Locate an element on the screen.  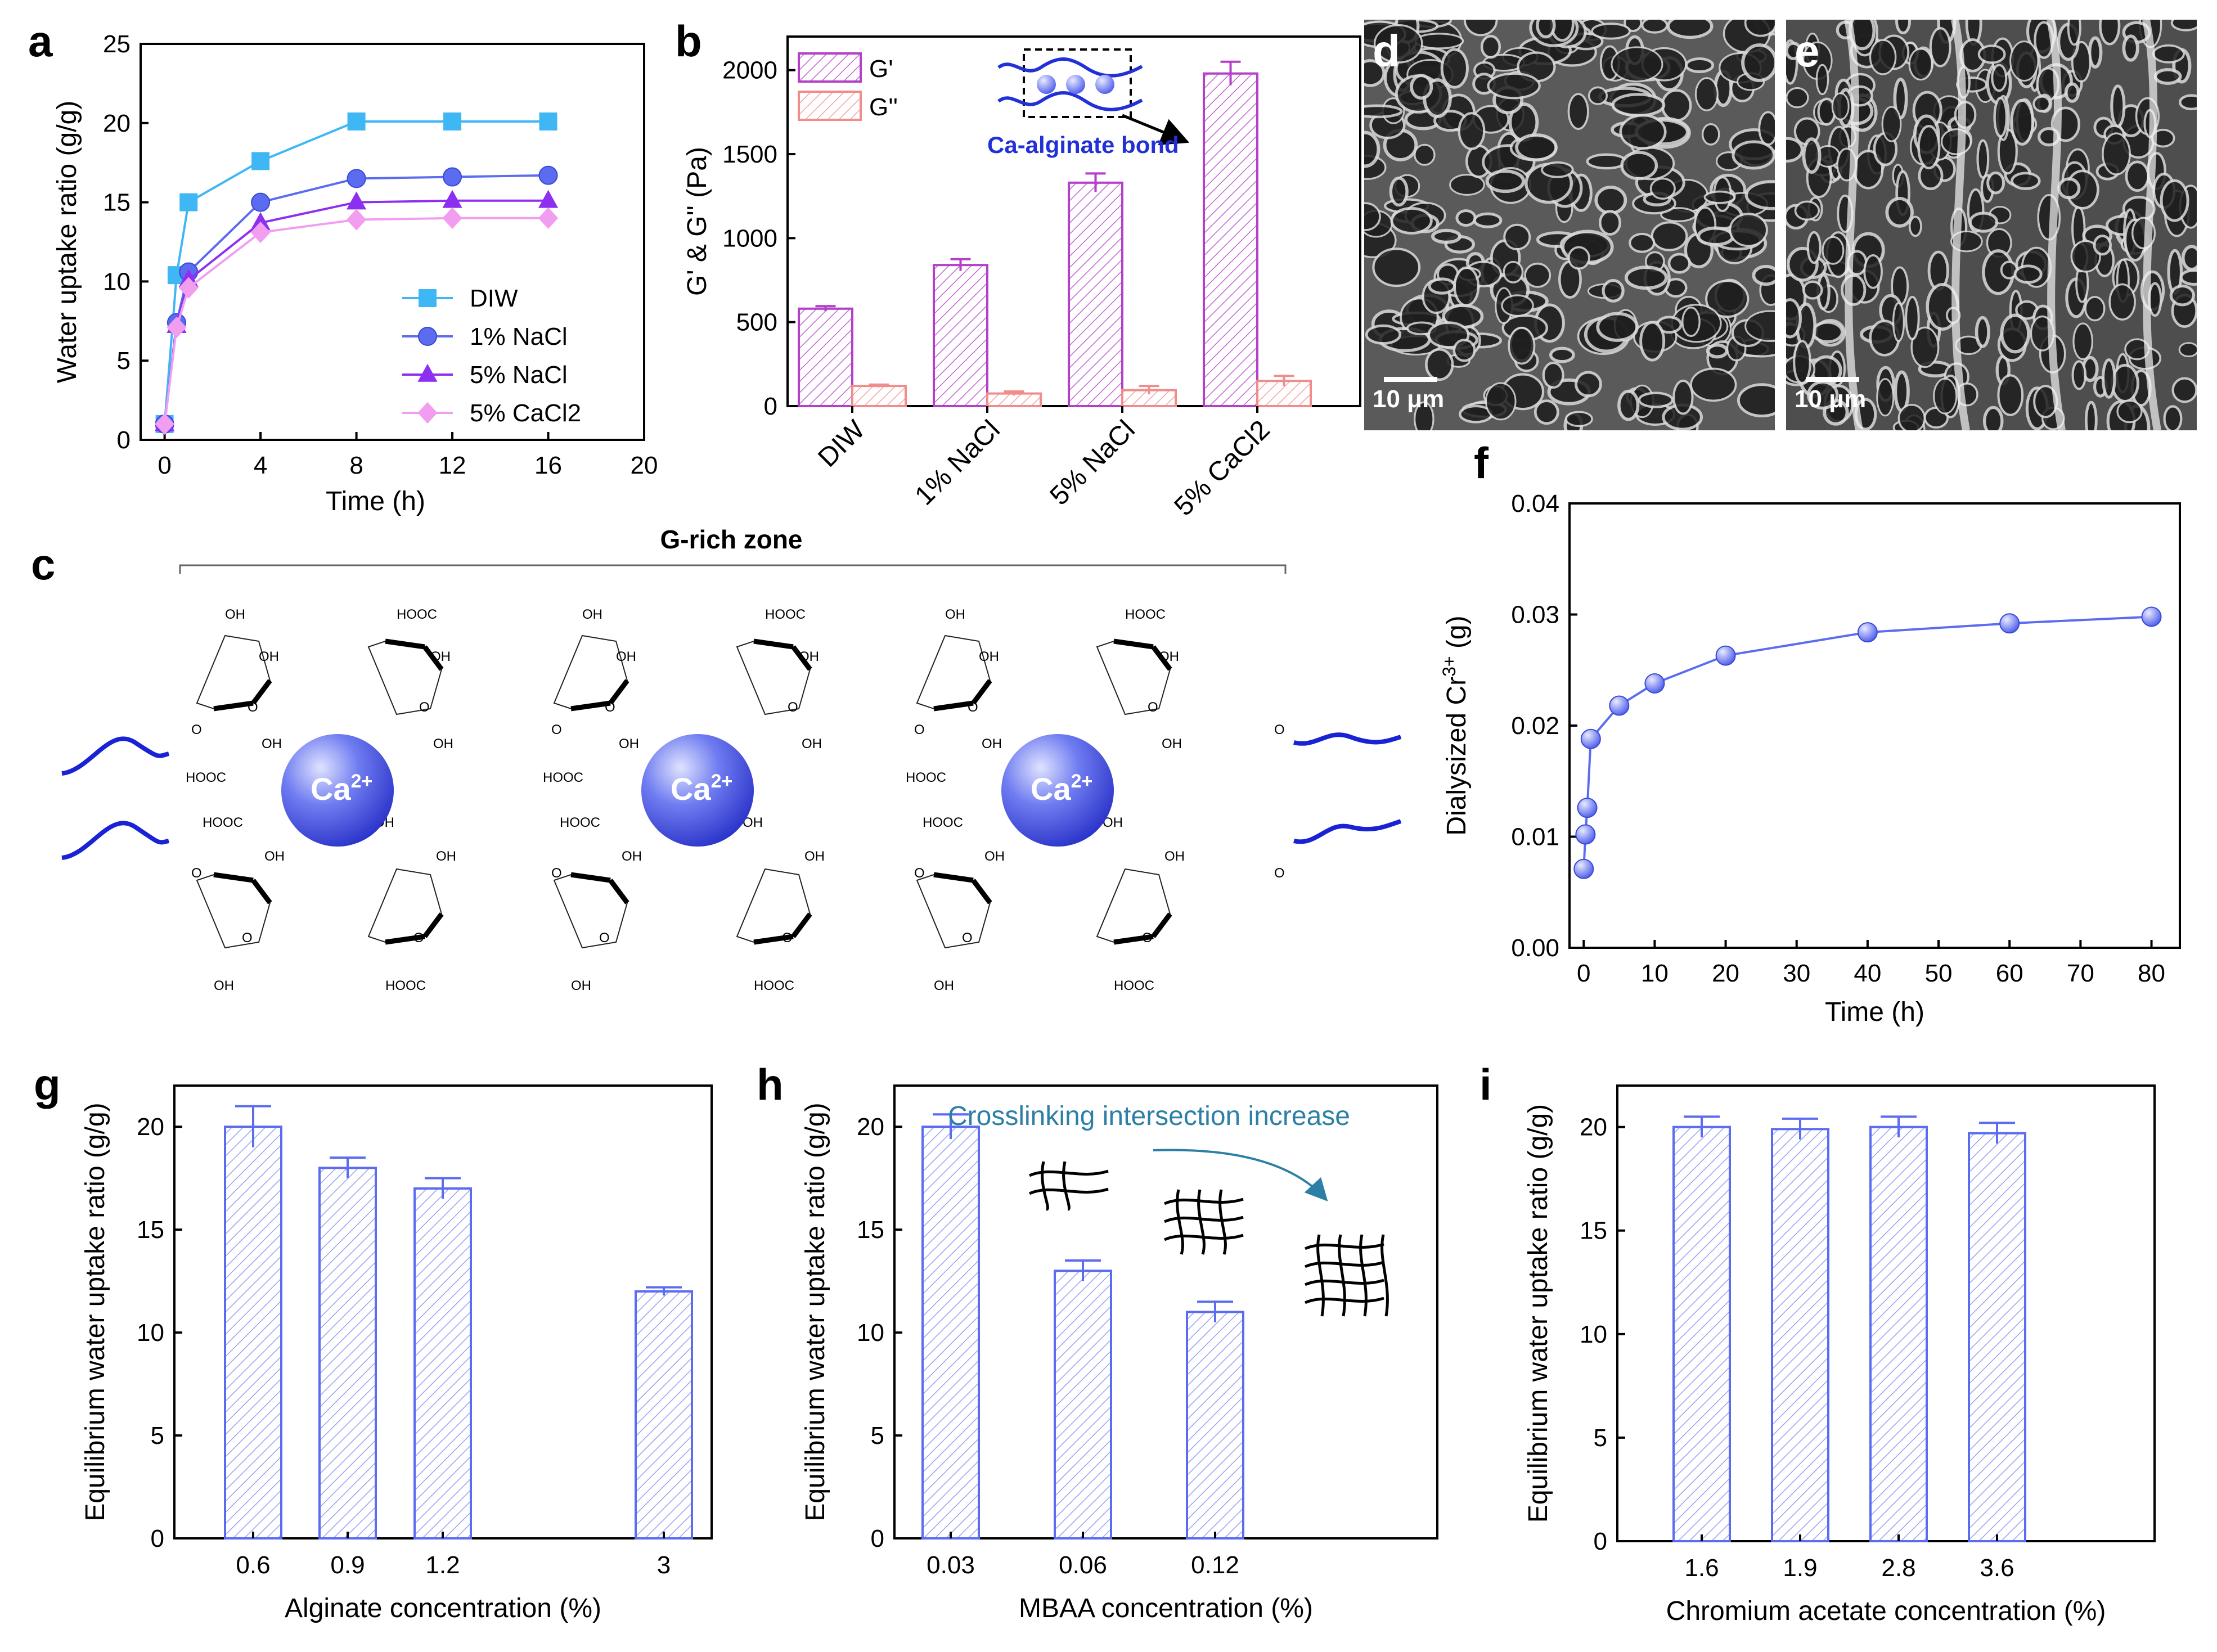
calcium-ion-label-1: Ca2+ is located at coordinates (701, 789).